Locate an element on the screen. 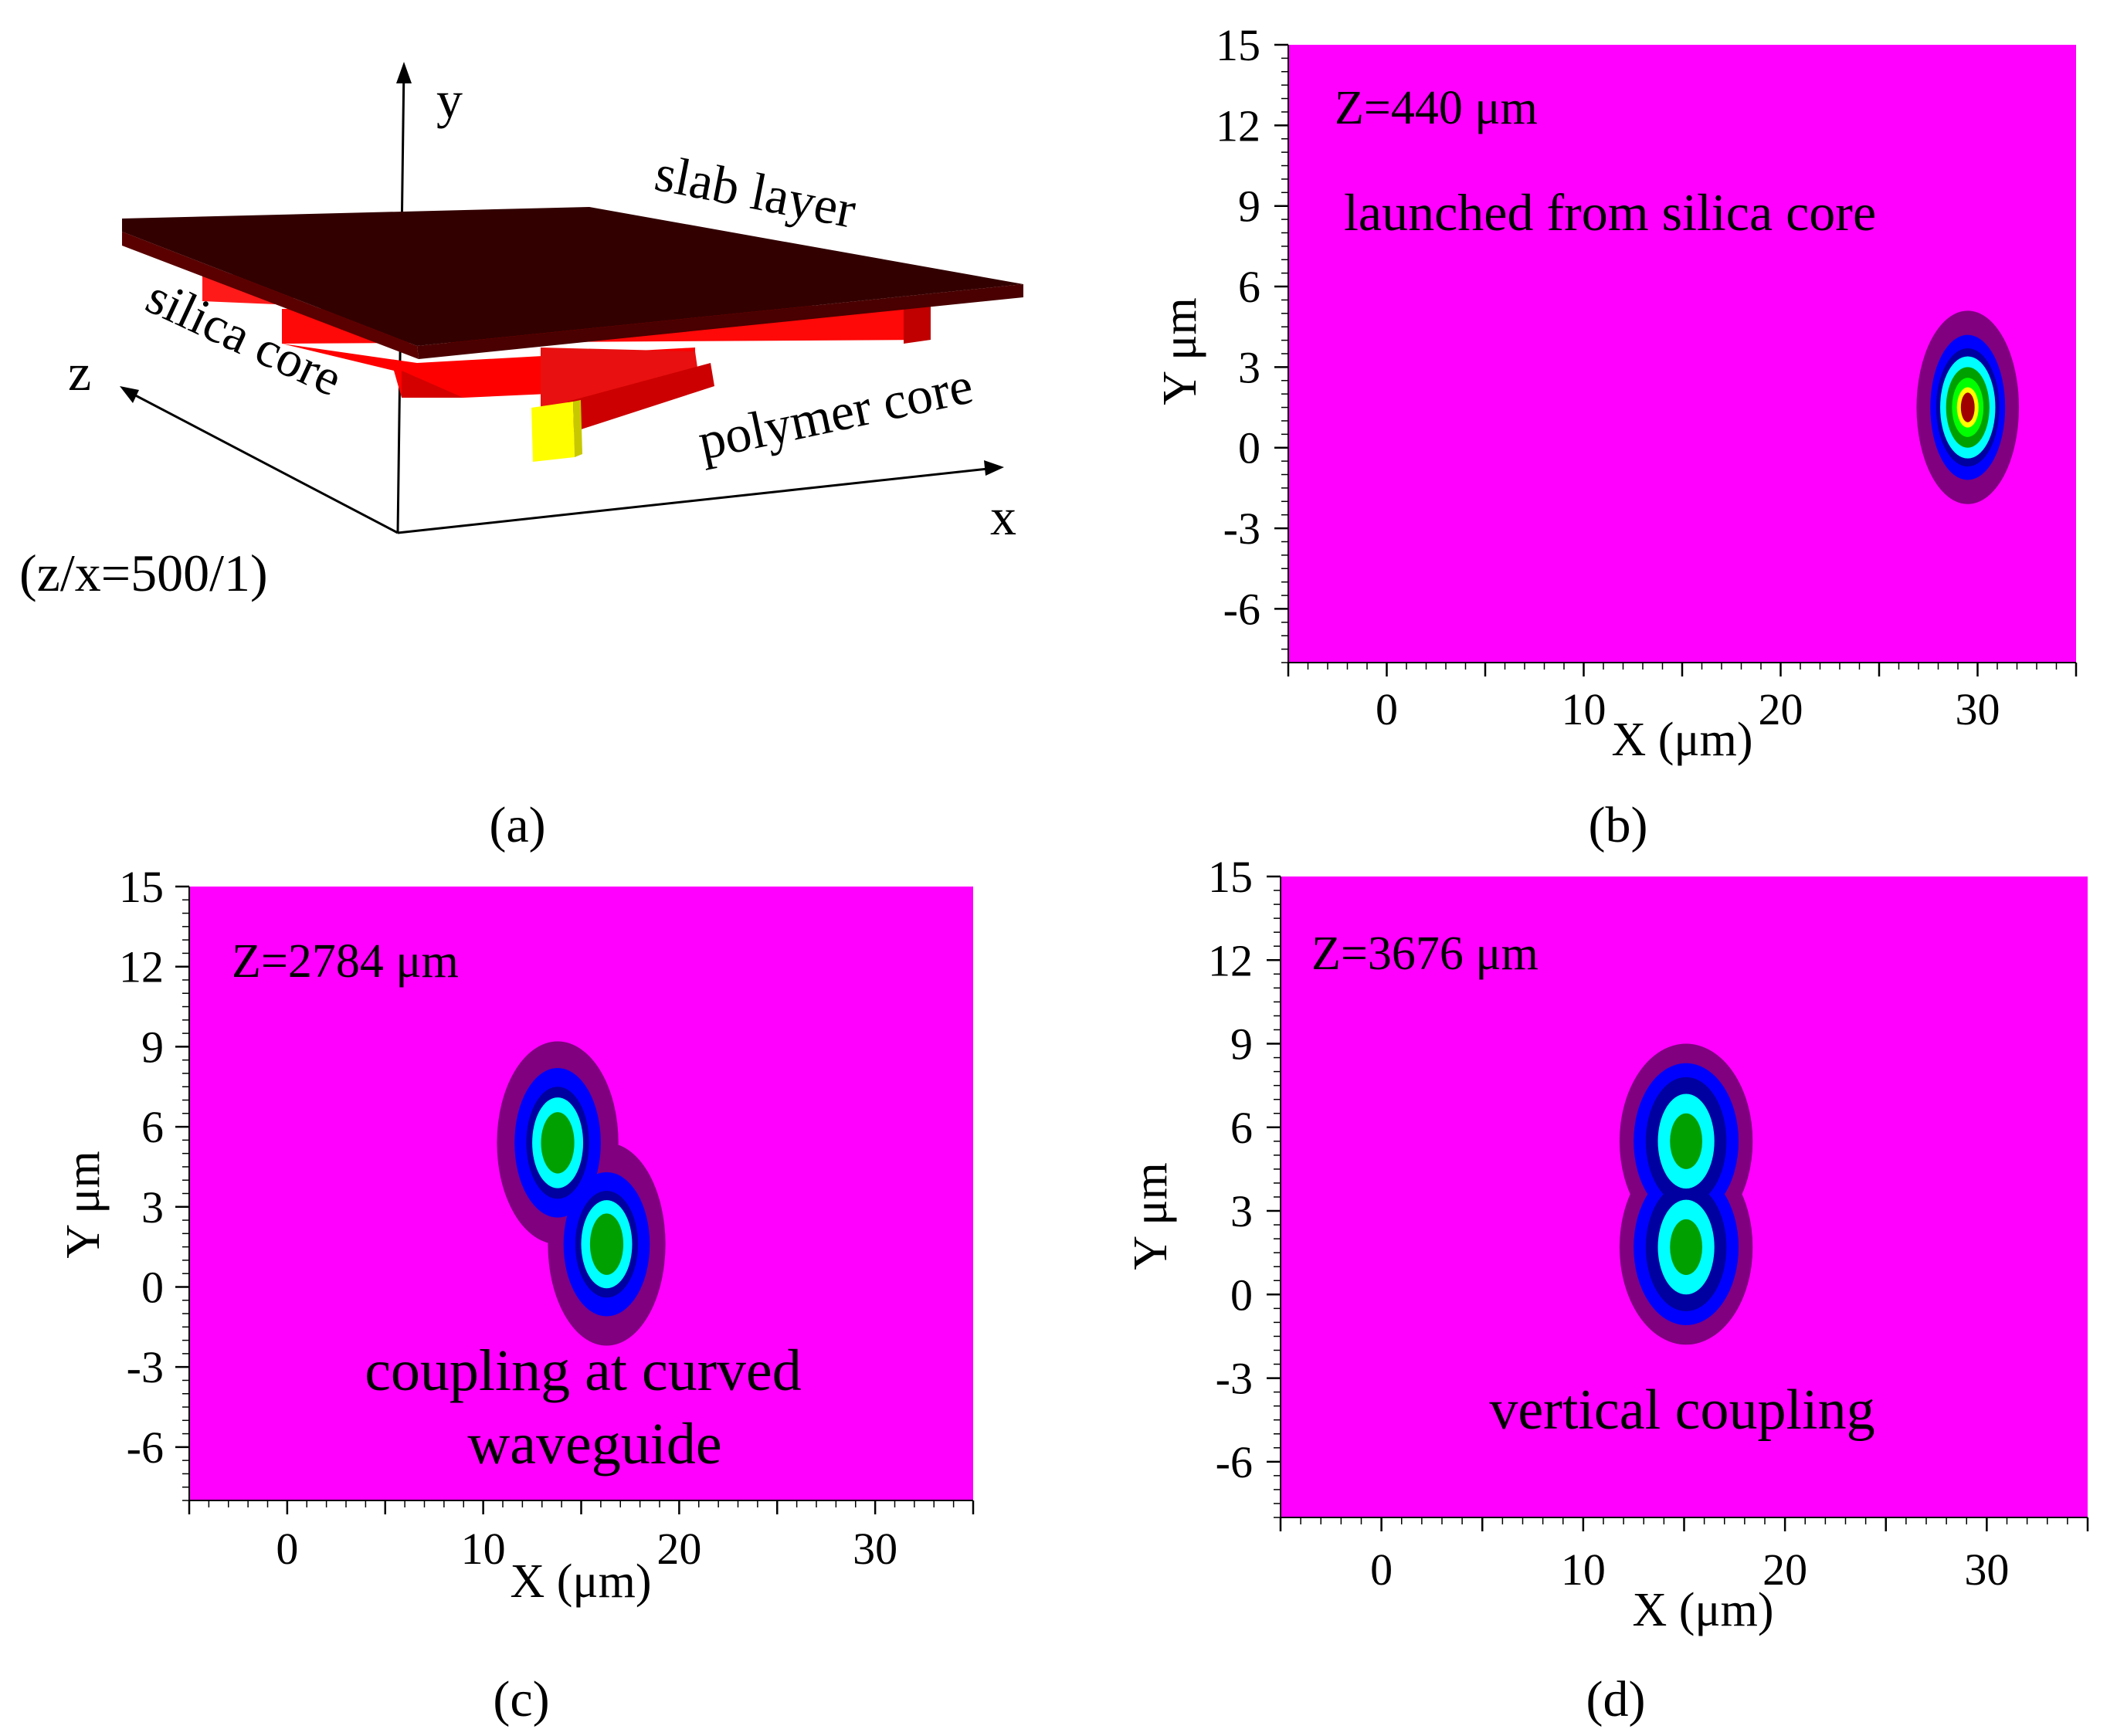 The width and height of the screenshot is (2117, 1736). schematic-y-label: y is located at coordinates (449, 100).